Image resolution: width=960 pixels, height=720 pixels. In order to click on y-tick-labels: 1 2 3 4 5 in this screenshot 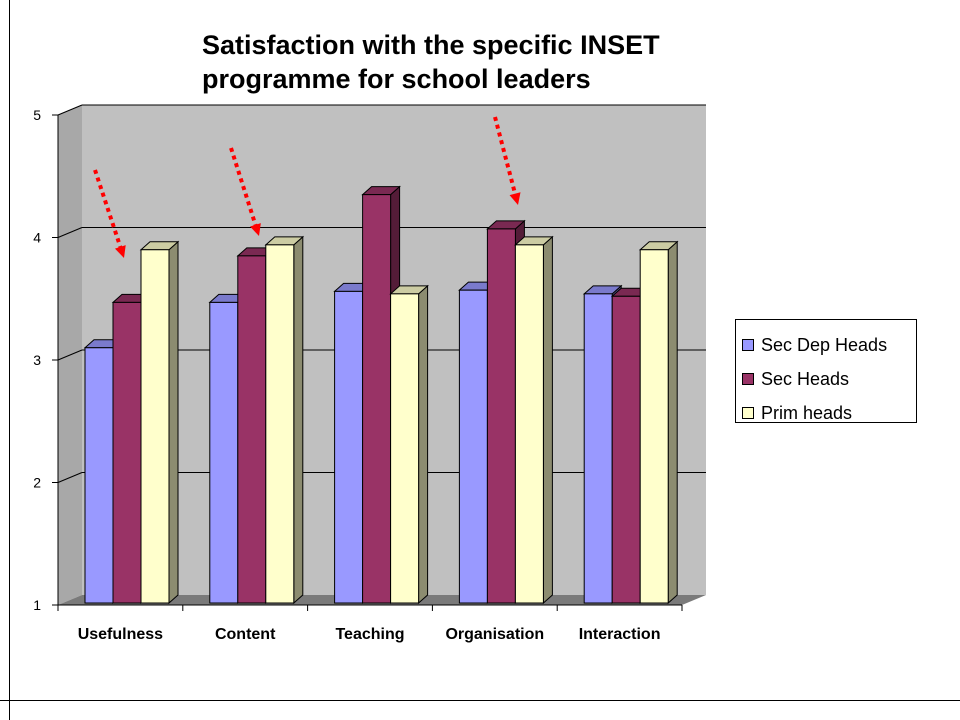, I will do `click(45, 360)`.